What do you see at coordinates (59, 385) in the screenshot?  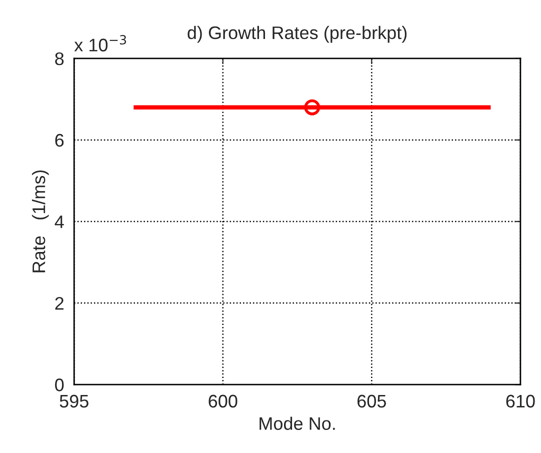 I see `y-tick-label: 0` at bounding box center [59, 385].